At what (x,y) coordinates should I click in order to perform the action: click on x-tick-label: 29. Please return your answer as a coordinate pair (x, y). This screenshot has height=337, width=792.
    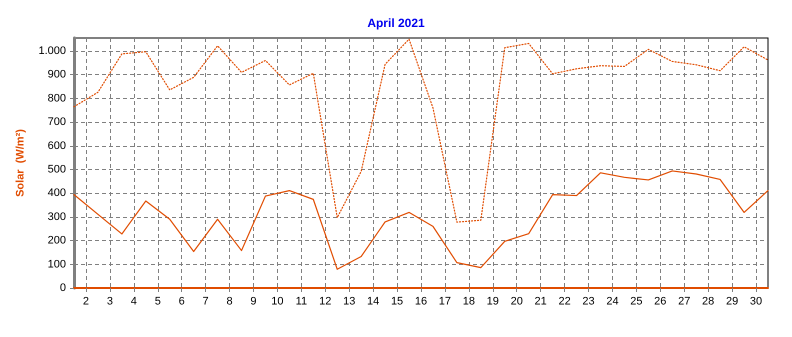
    Looking at the image, I should click on (732, 302).